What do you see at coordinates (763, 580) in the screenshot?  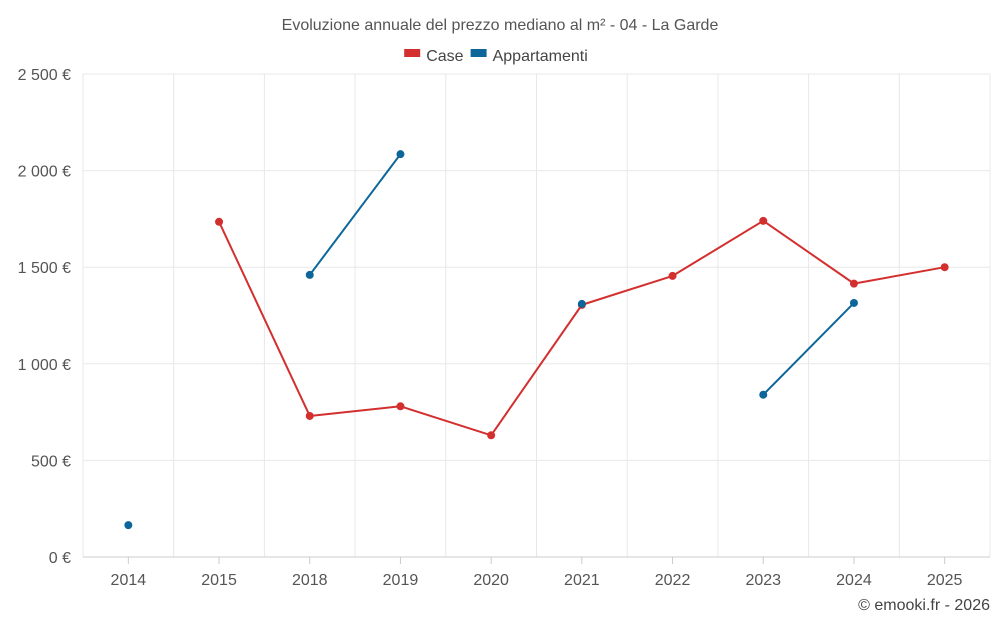 I see `x-tick-label: 2023` at bounding box center [763, 580].